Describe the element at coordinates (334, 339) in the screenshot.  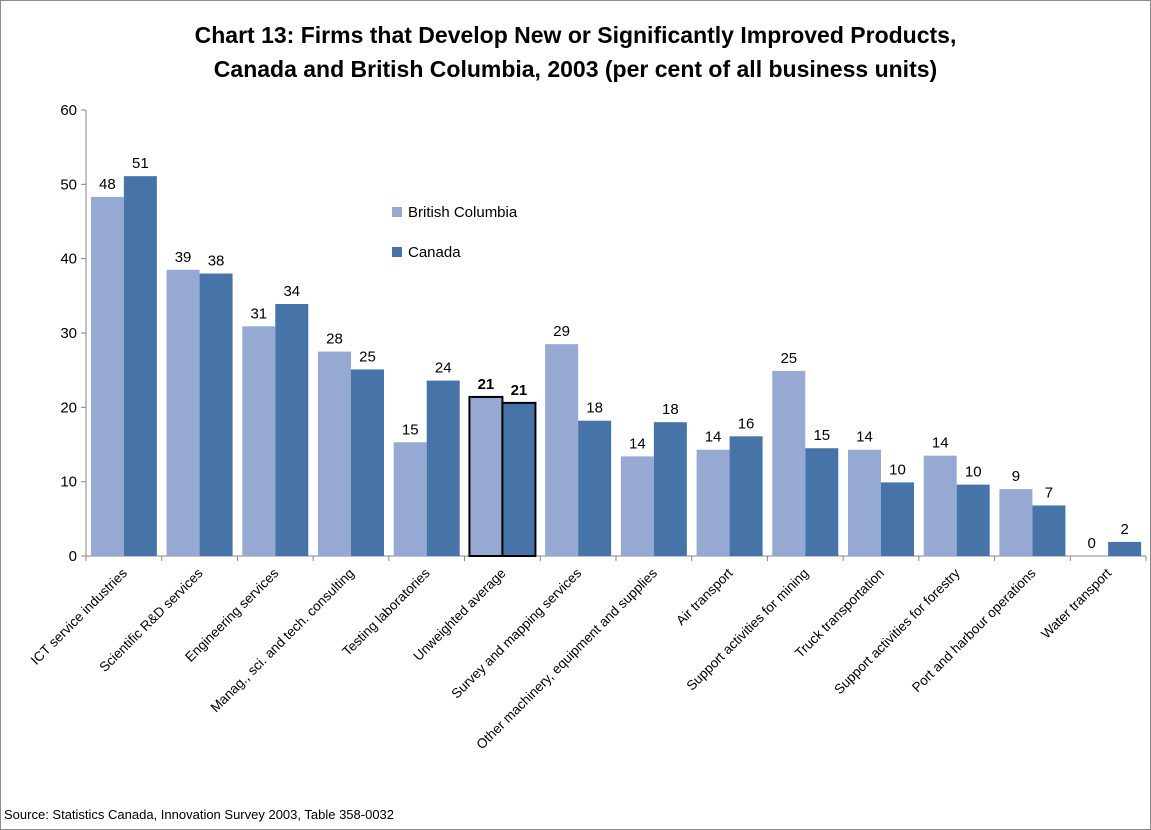
I see `data-label: 28` at that location.